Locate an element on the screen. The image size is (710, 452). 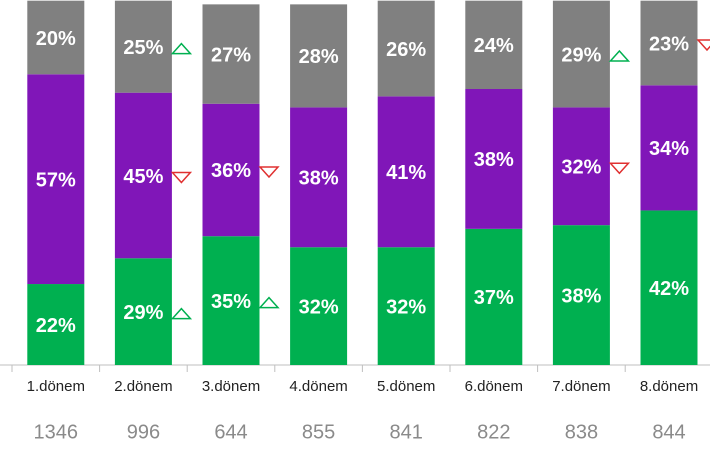
count-label: 996 is located at coordinates (143, 432).